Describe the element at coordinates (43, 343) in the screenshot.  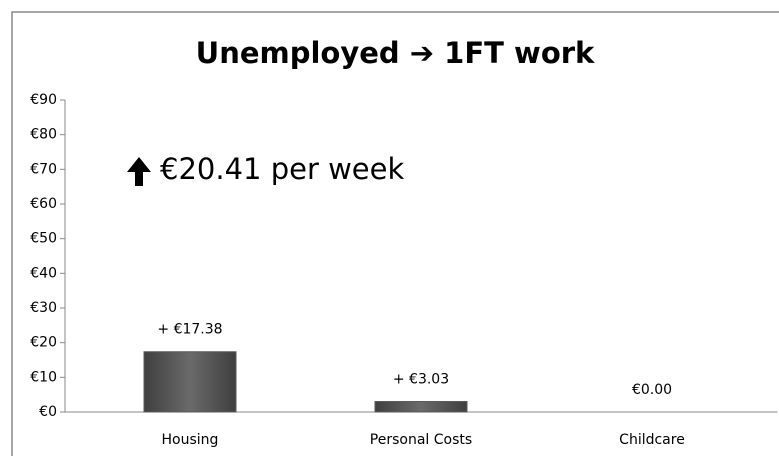
I see `y-tick-label: €20` at that location.